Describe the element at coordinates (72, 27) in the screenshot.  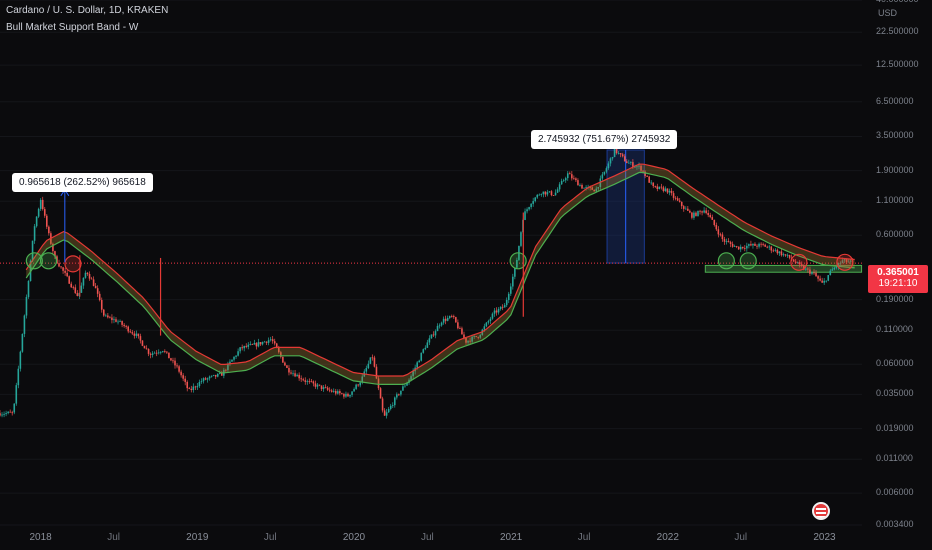
I see `indicator-title: Bull Market Support Band - W` at that location.